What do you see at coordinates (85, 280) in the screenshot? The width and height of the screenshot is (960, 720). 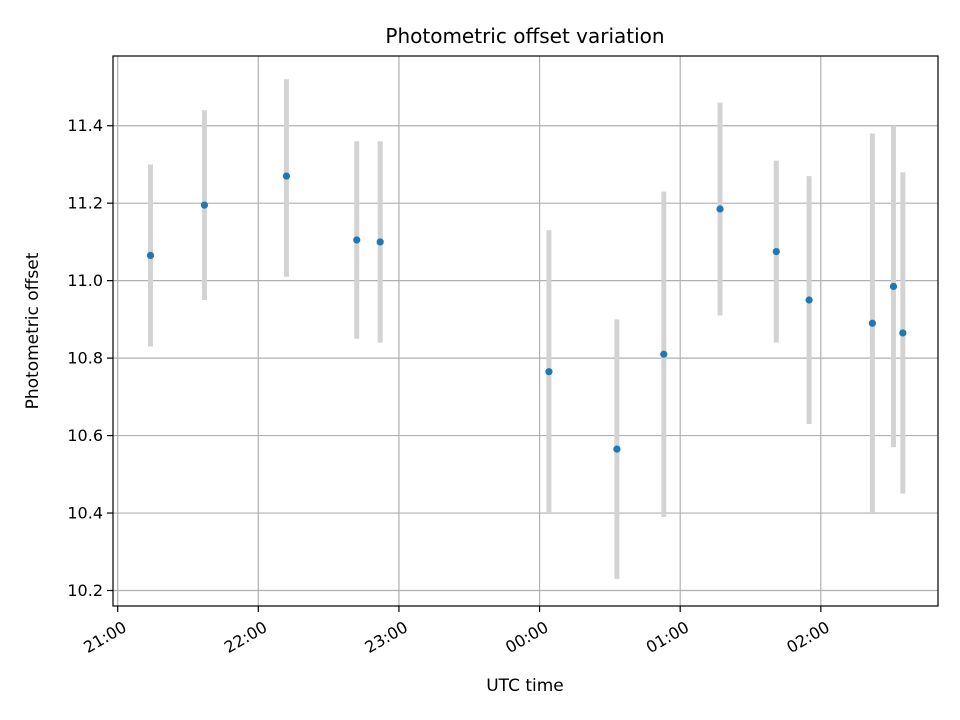 I see `y-tick-label: 11.0` at bounding box center [85, 280].